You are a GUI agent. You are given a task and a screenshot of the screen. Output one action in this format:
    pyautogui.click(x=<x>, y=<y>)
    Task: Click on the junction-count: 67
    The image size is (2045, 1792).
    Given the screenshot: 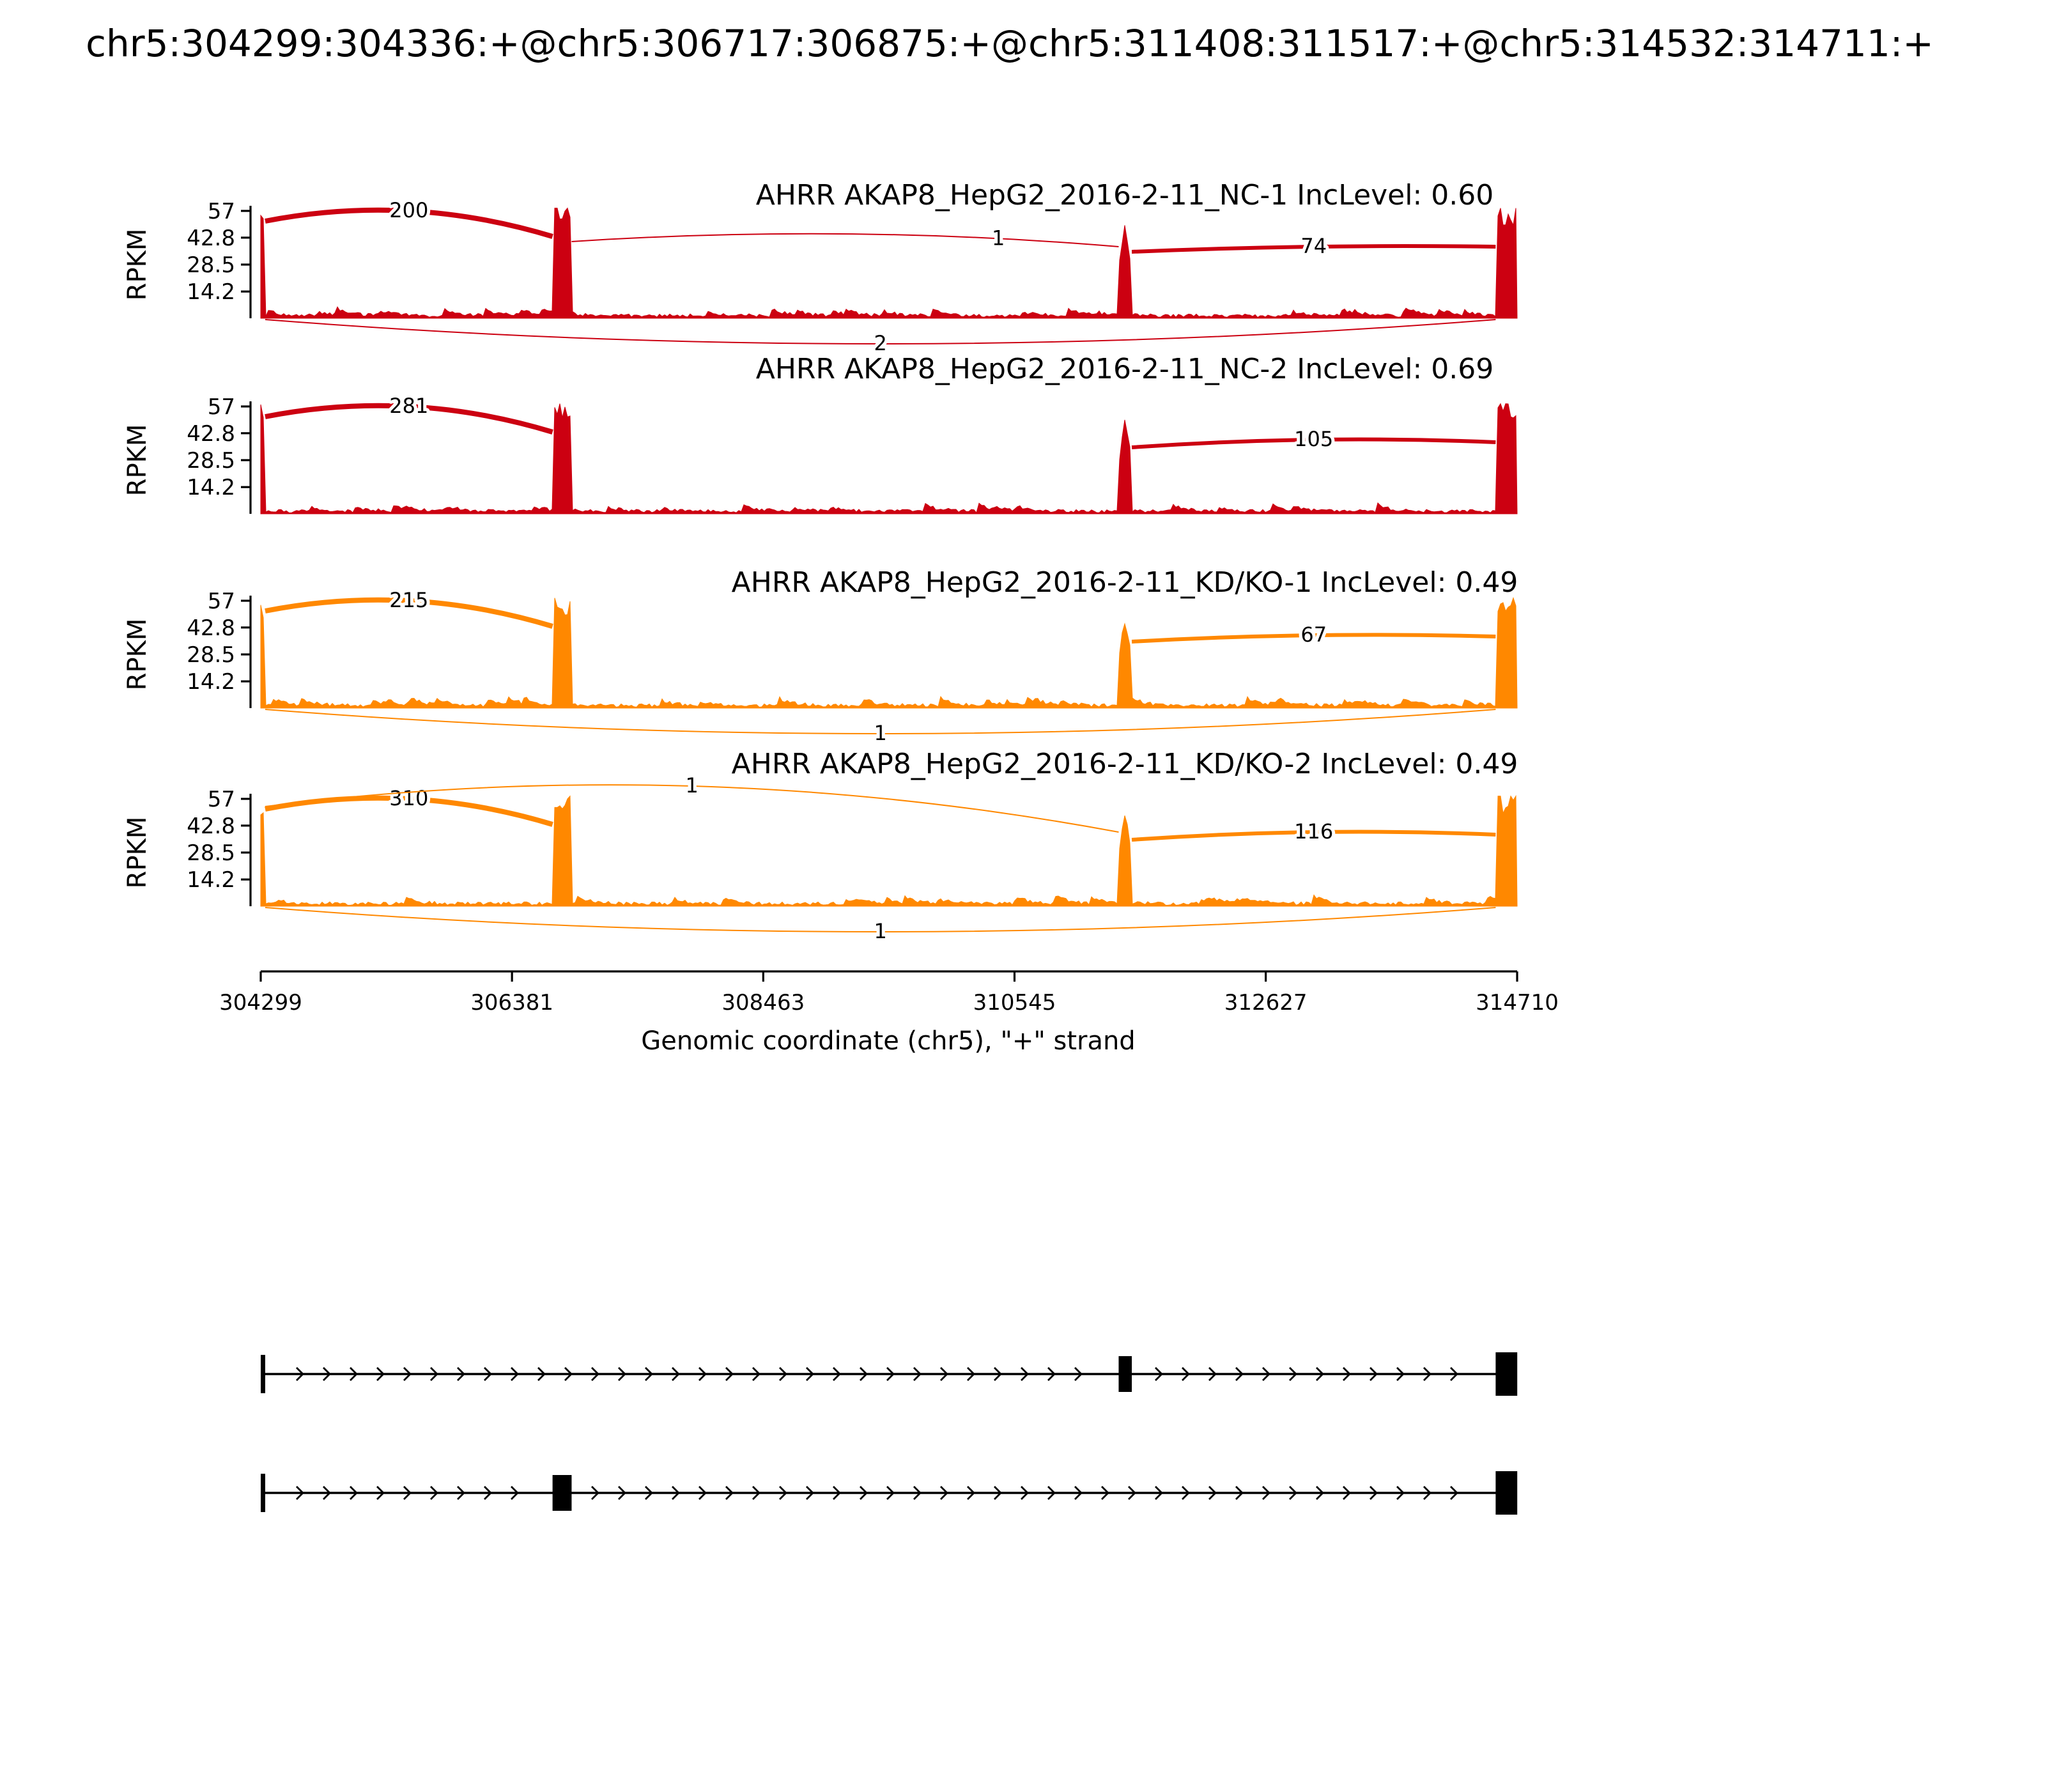 What is the action you would take?
    pyautogui.click(x=1313, y=634)
    